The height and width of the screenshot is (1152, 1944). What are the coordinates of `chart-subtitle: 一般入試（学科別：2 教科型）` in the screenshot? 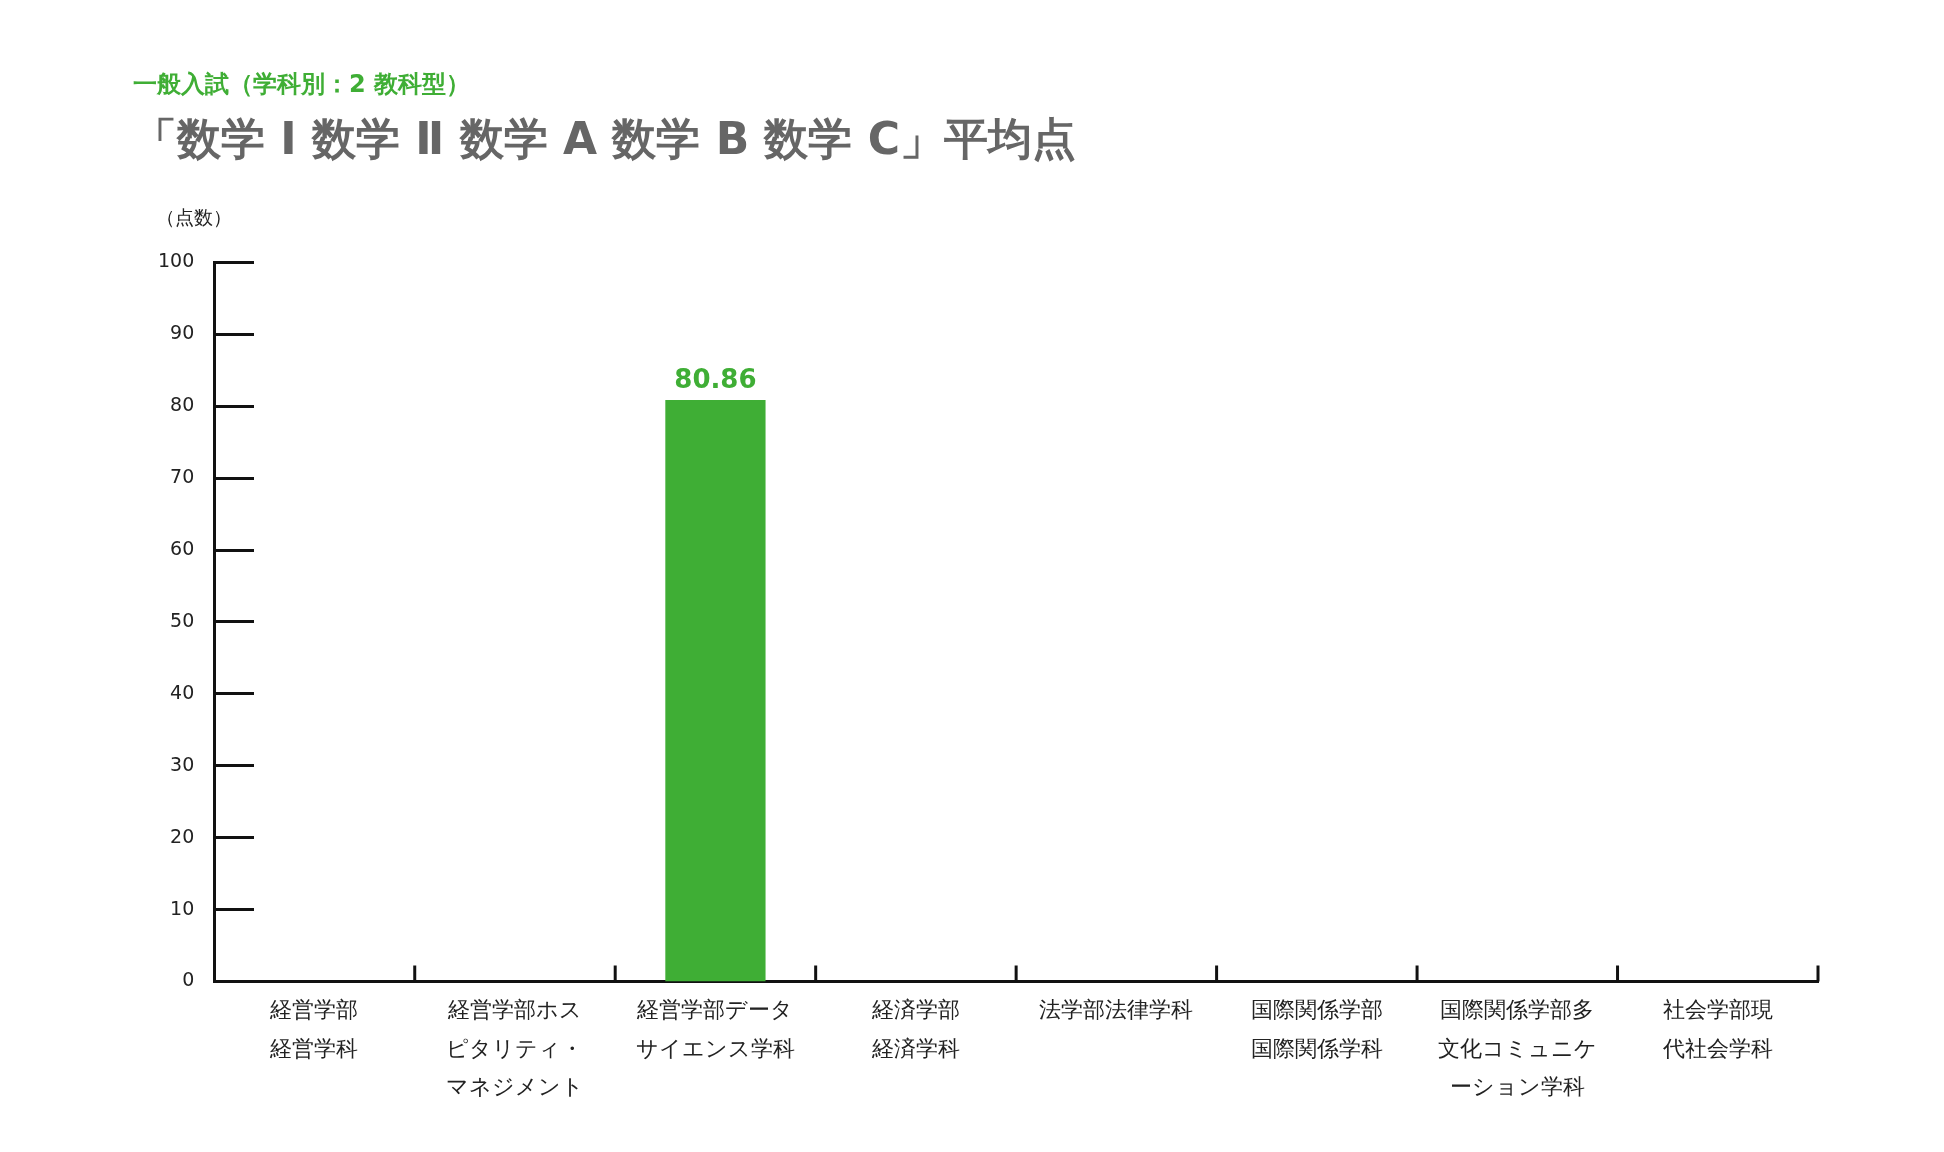 It's located at (302, 84).